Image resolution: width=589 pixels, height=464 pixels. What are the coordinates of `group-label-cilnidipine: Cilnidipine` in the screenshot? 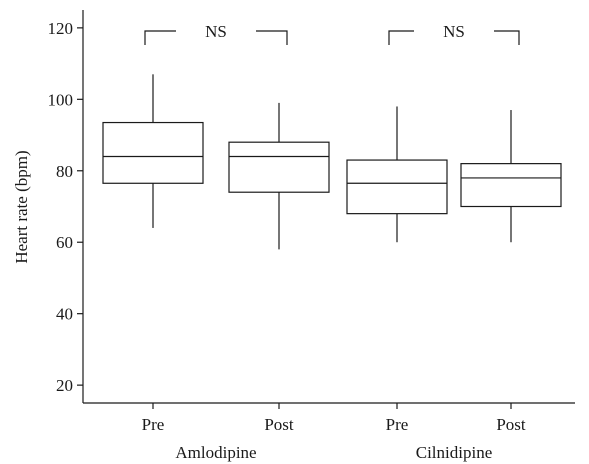 It's located at (454, 452).